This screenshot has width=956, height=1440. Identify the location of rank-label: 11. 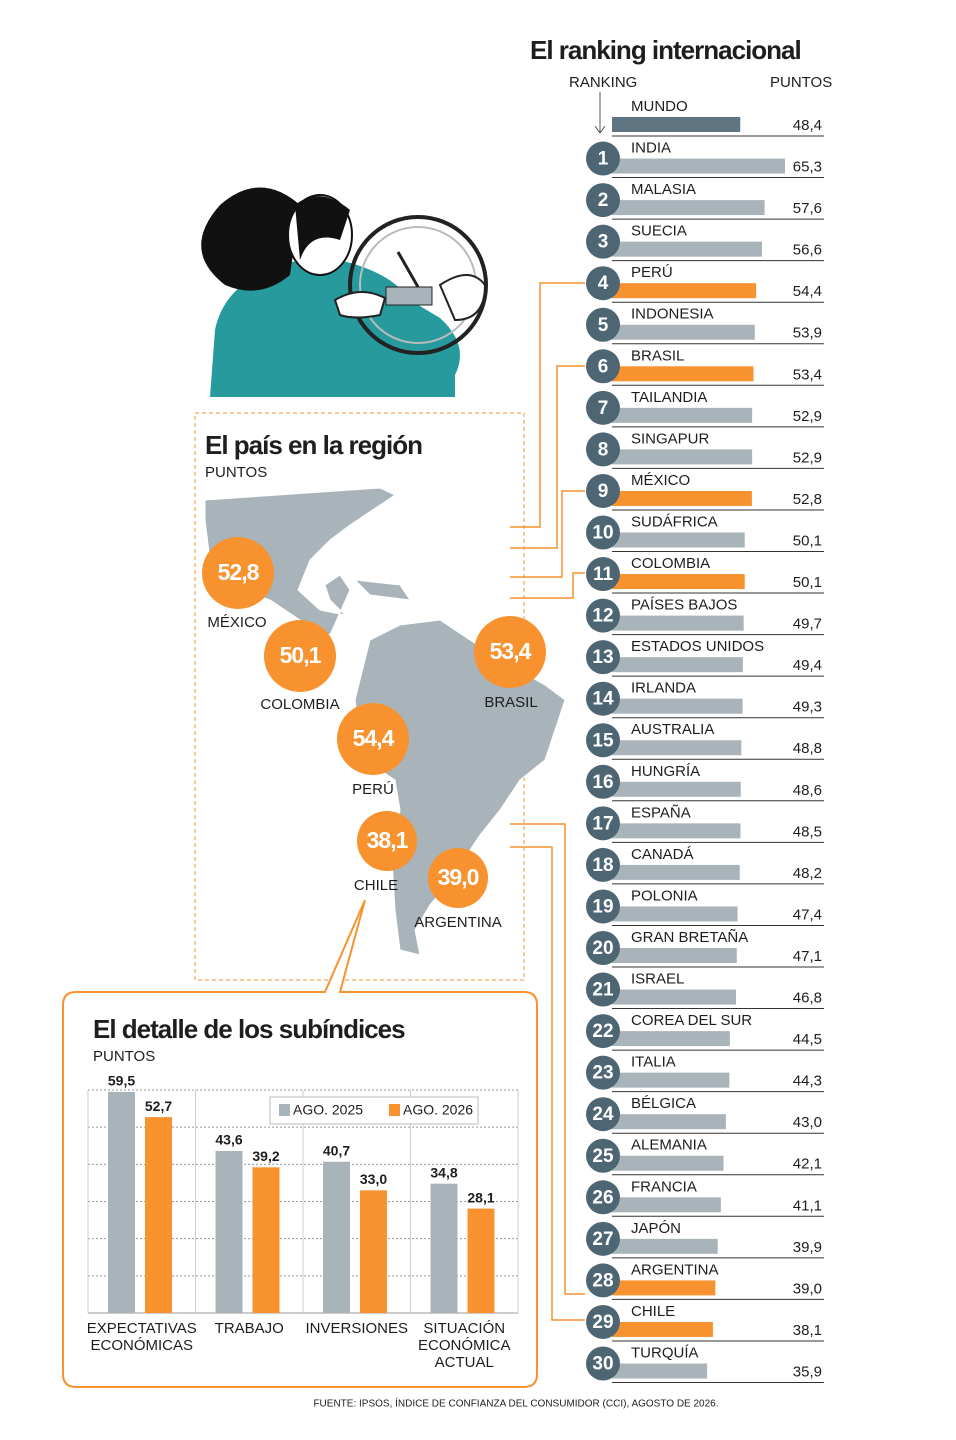
(603, 574).